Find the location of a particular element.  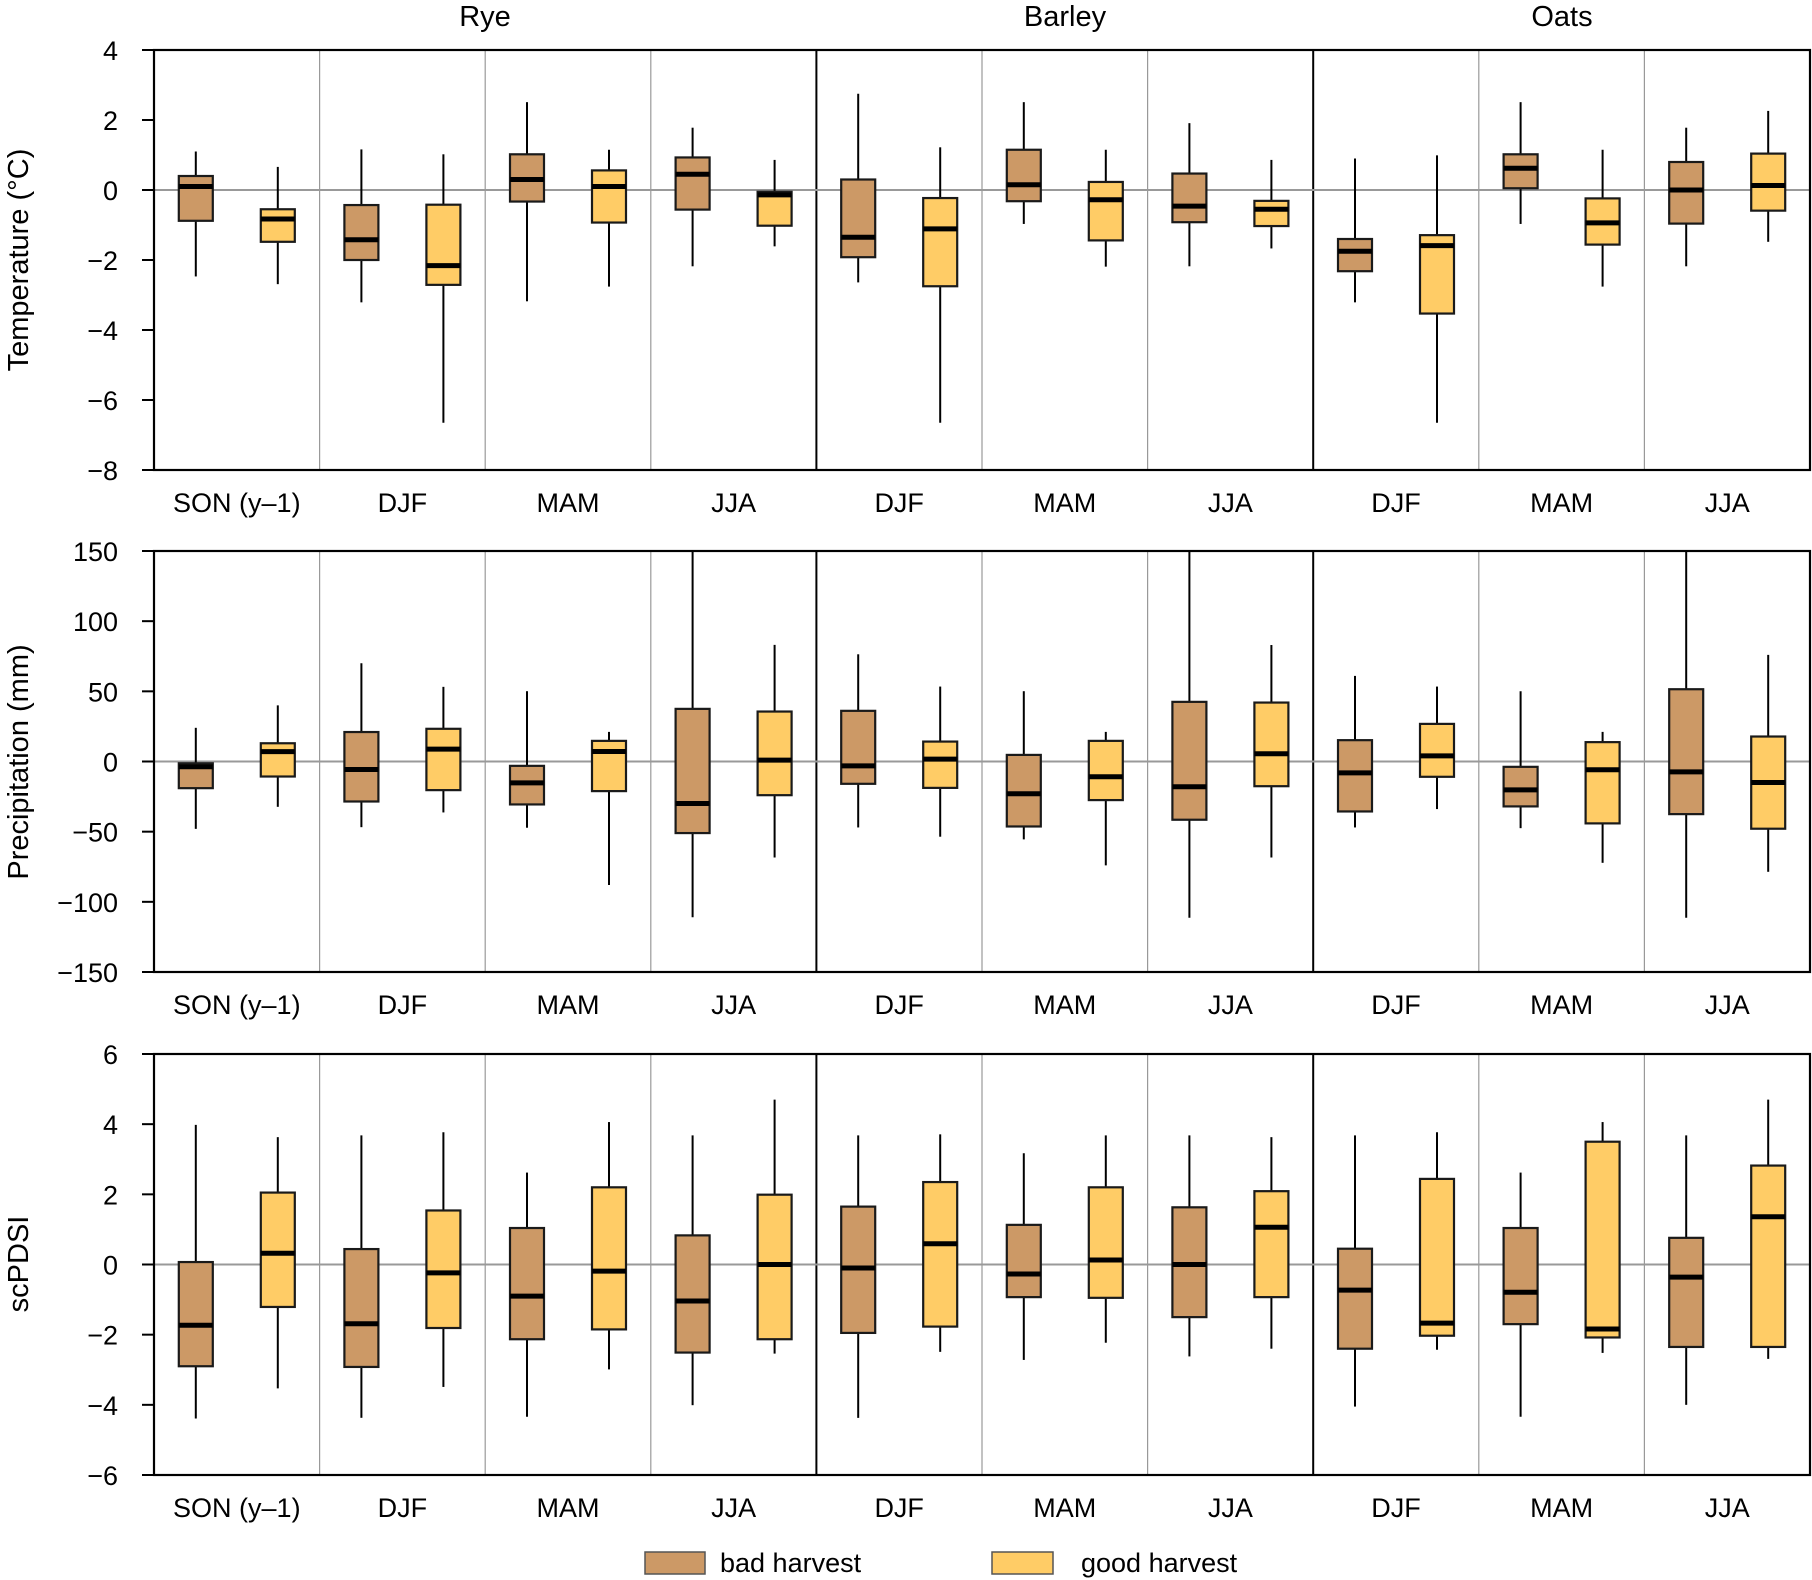

y-tick-label: −8 is located at coordinates (102, 471).